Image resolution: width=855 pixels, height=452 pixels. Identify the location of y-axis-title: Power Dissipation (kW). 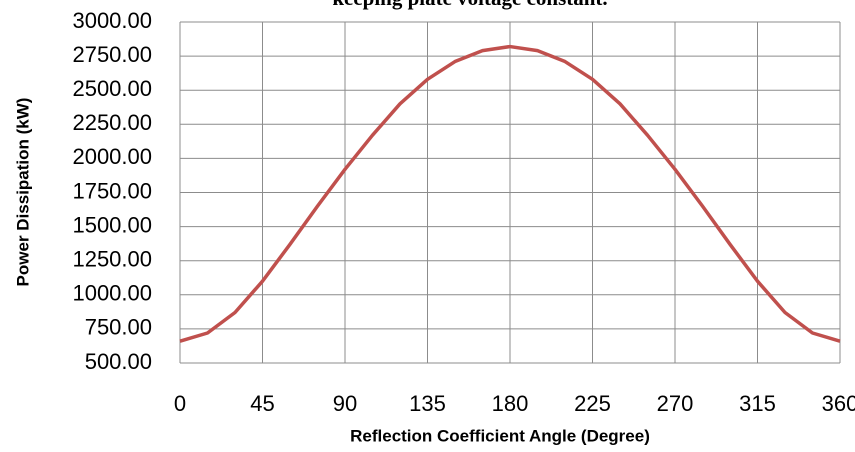
(22, 192).